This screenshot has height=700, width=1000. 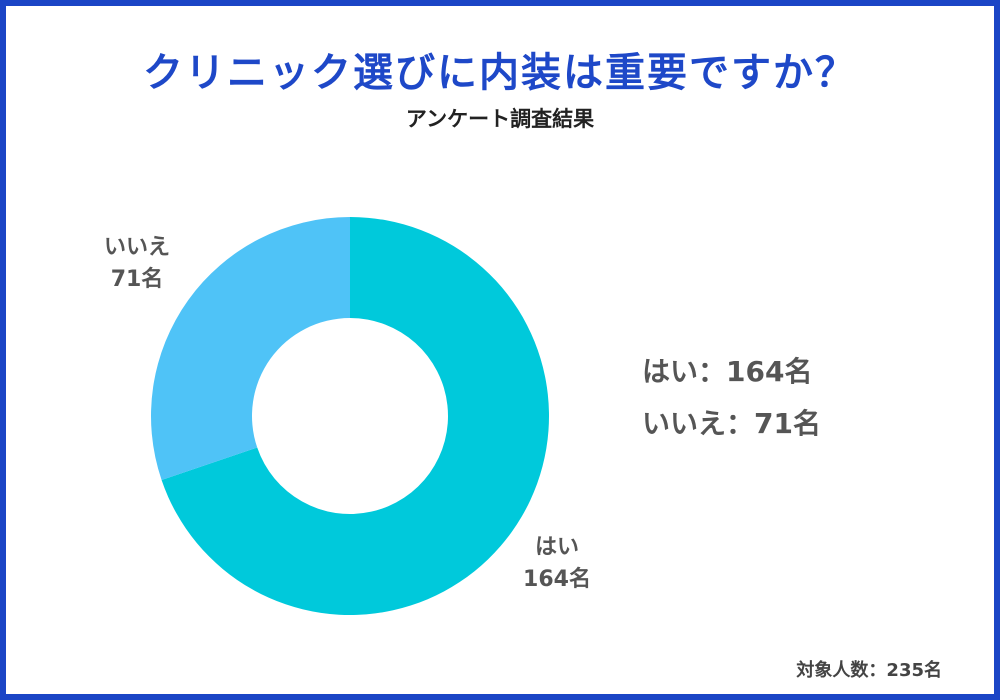 I want to click on chart-subtitle: アンケート調査結果, so click(x=500, y=119).